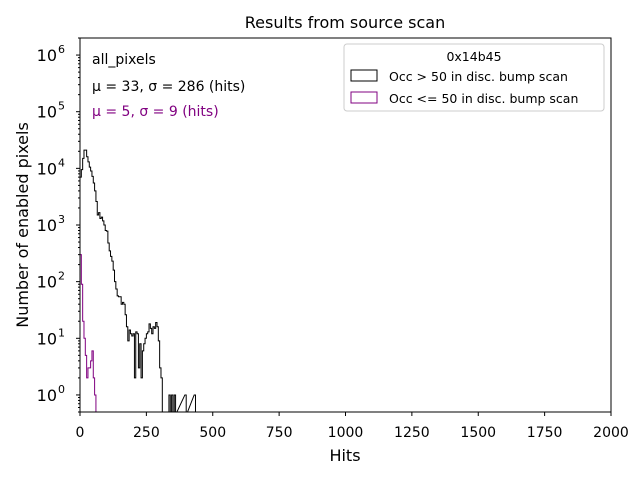  I want to click on plot-area, so click(138, 281).